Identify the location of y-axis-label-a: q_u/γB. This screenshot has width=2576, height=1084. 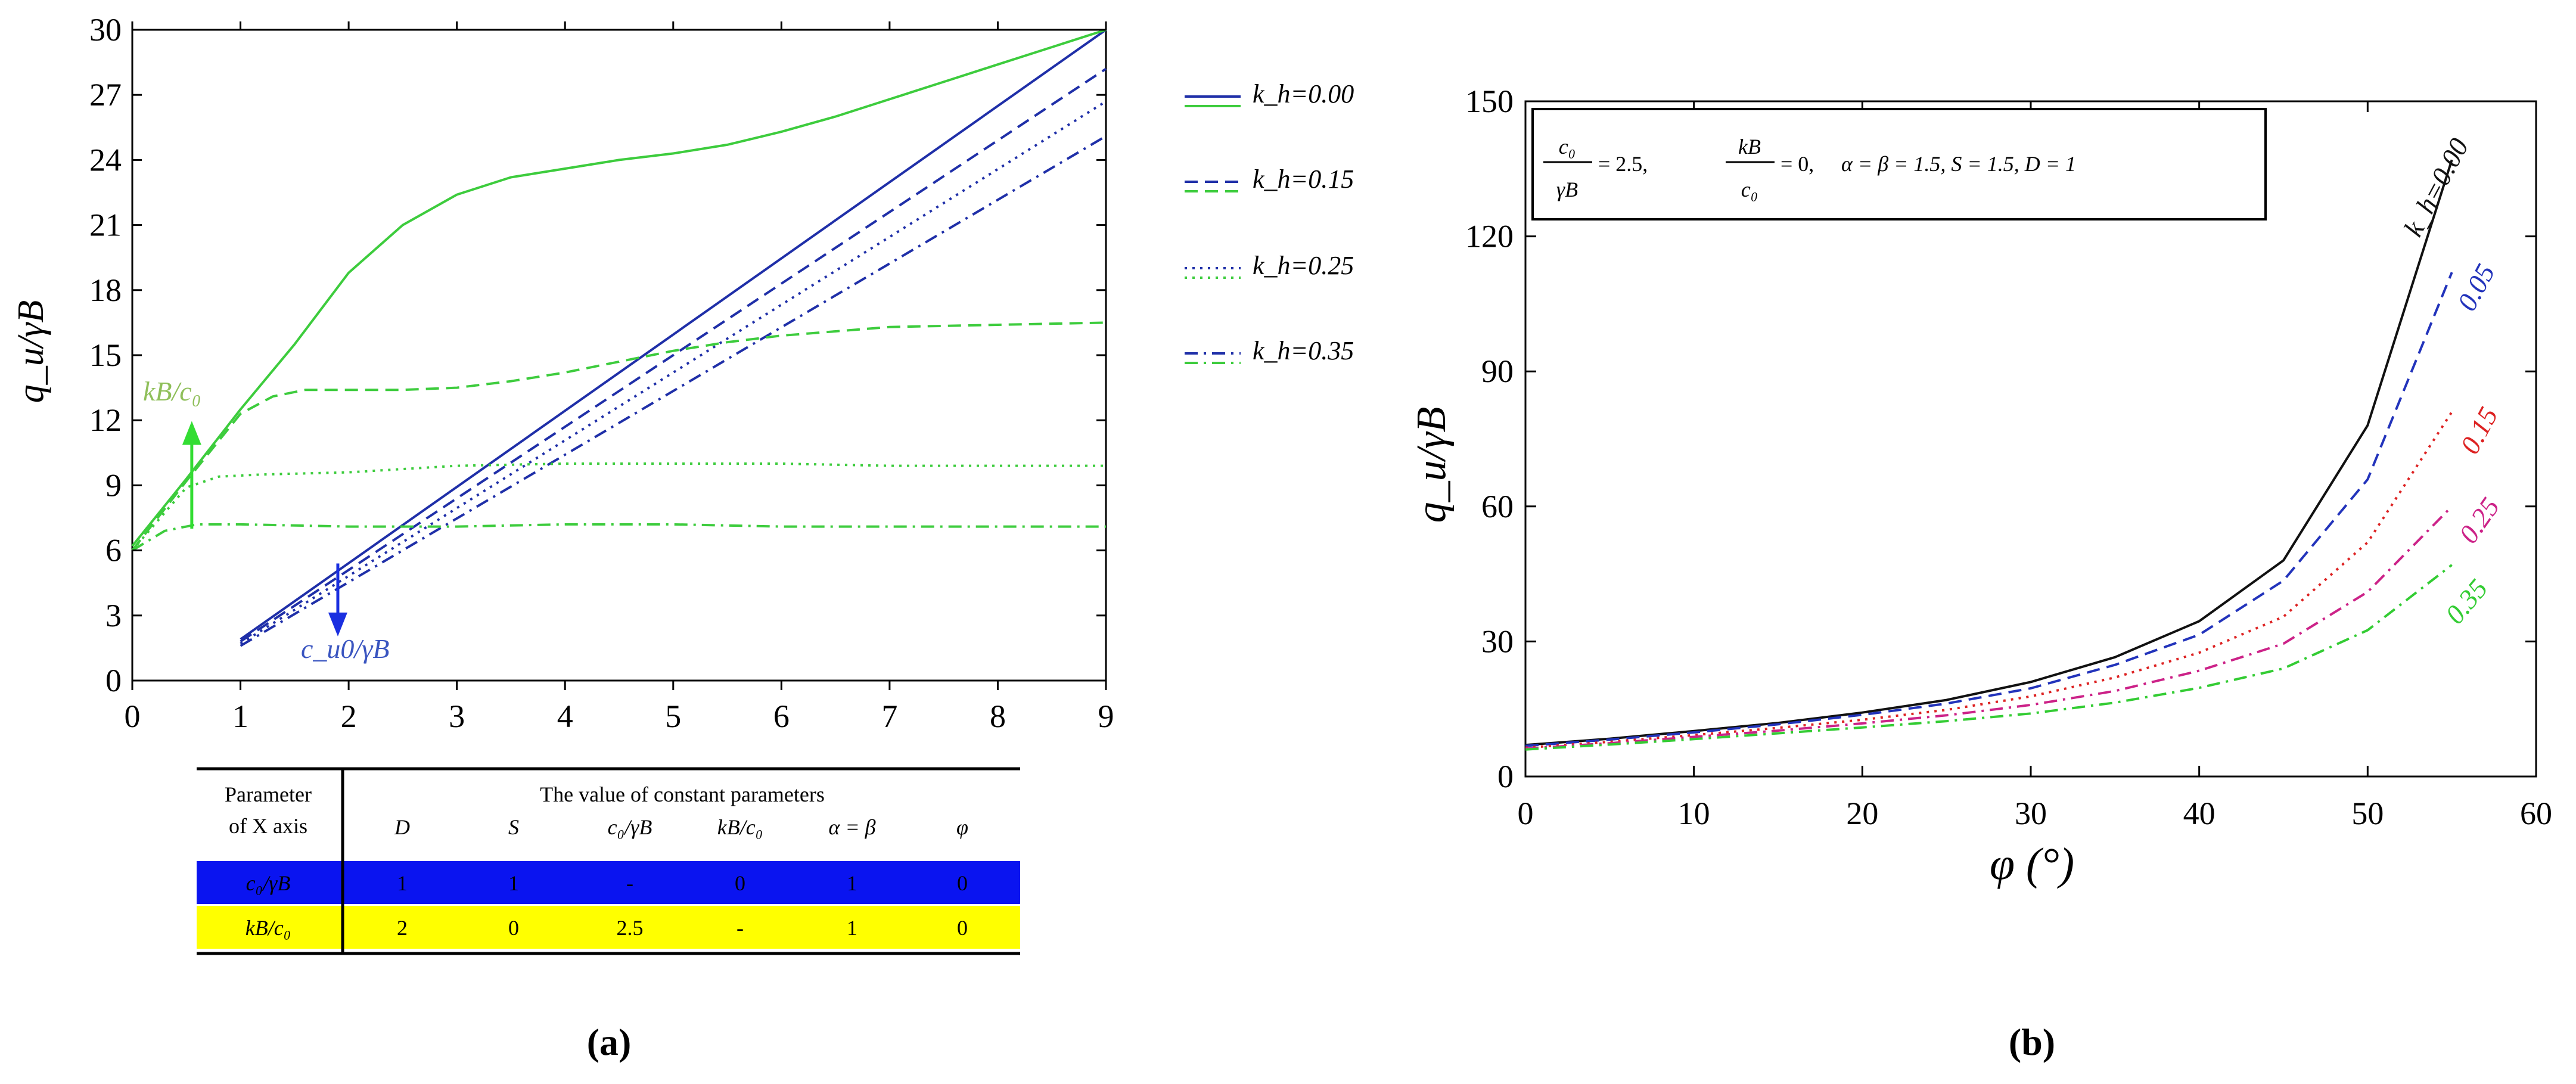
(31, 351).